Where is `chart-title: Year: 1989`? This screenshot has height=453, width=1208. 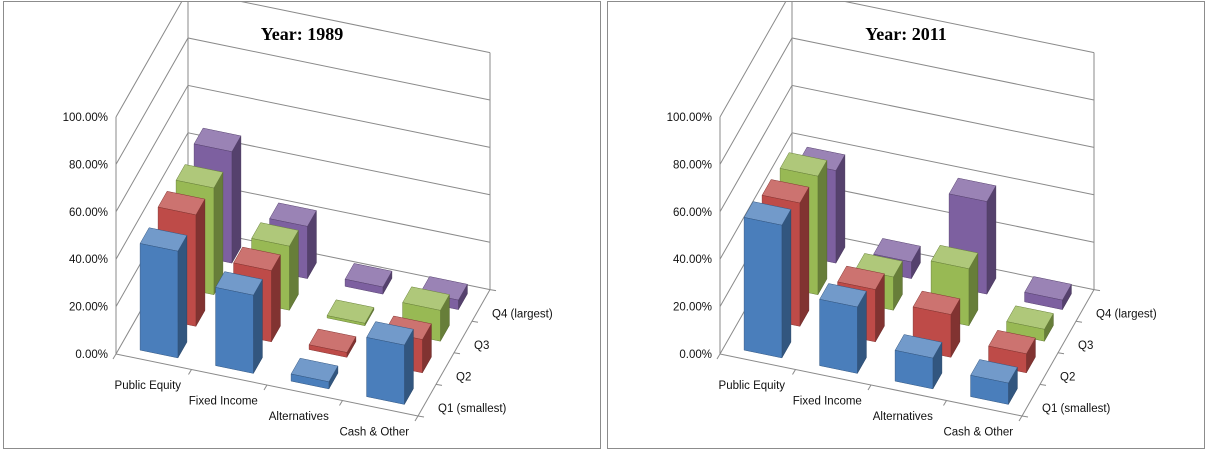 chart-title: Year: 1989 is located at coordinates (302, 34).